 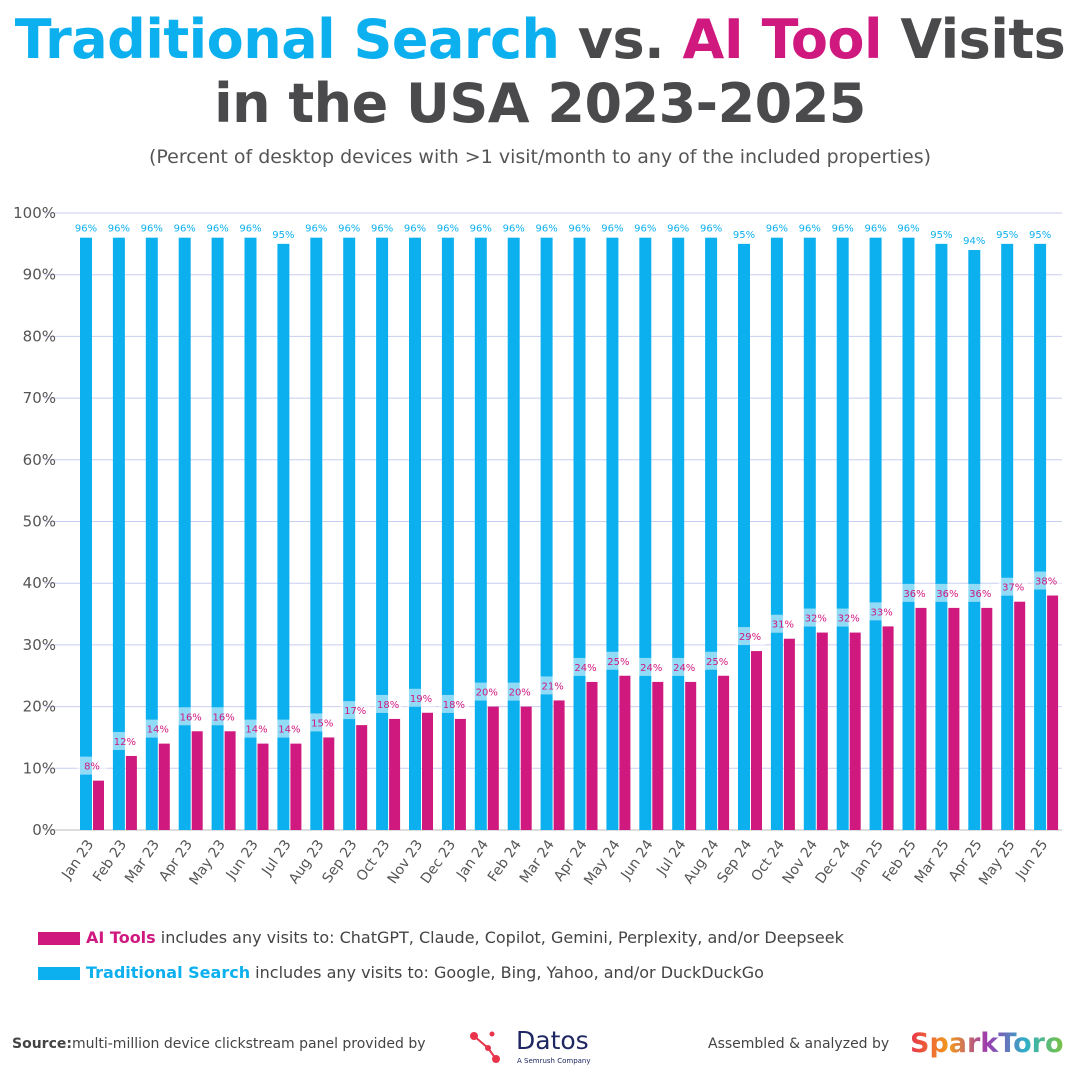 I want to click on x-tick-label: Dec 23, so click(x=438, y=862).